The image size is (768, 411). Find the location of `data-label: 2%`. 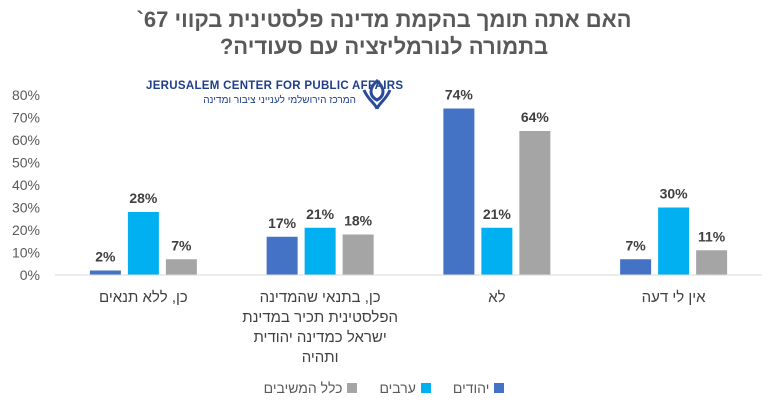

data-label: 2% is located at coordinates (105, 257).